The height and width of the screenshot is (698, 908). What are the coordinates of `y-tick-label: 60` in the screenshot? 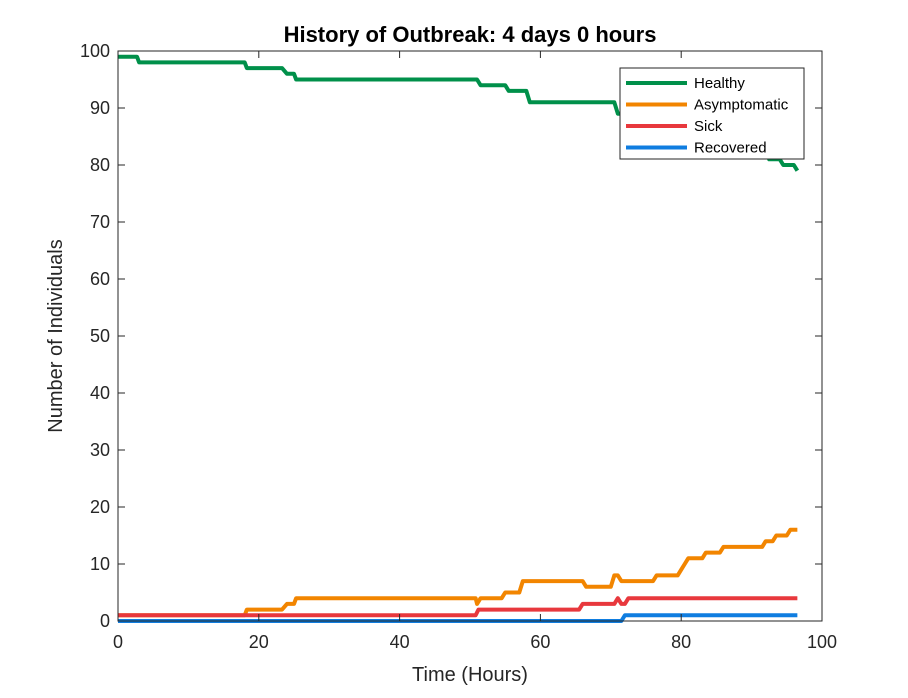 It's located at (100, 279).